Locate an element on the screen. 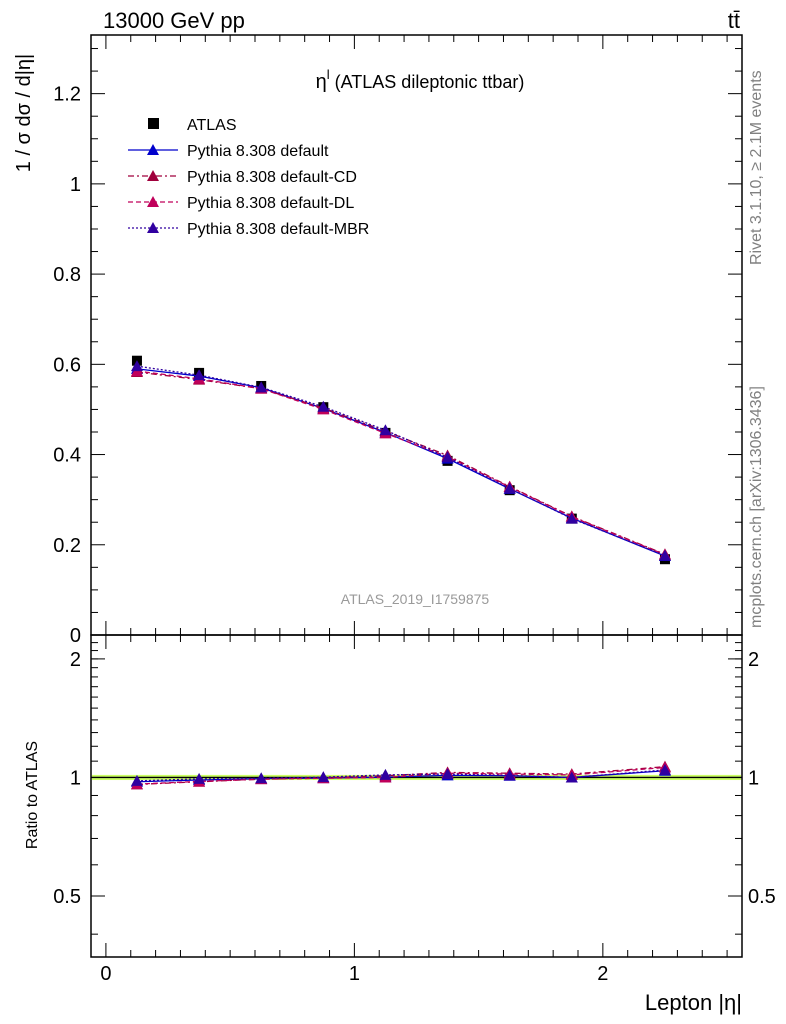  y-tick-label: 0.8 is located at coordinates (67, 275).